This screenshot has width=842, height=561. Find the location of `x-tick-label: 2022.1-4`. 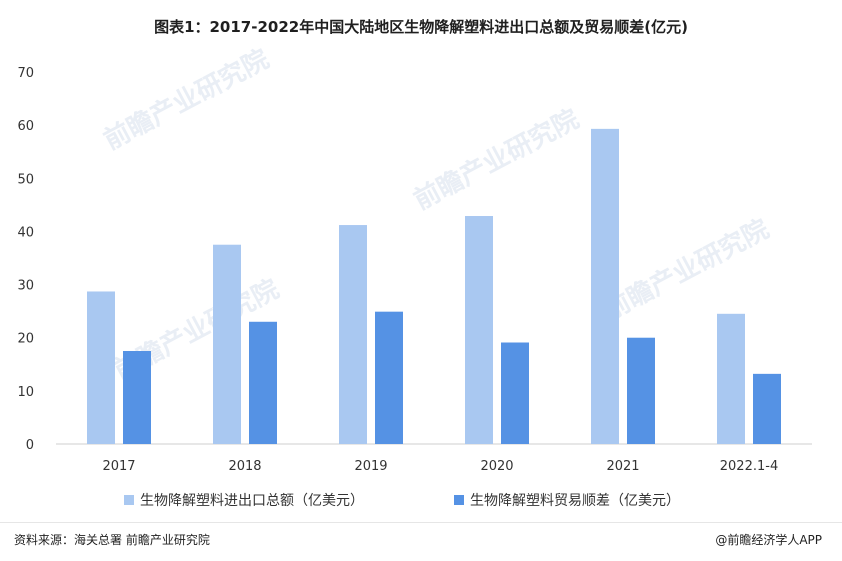

x-tick-label: 2022.1-4 is located at coordinates (749, 466).